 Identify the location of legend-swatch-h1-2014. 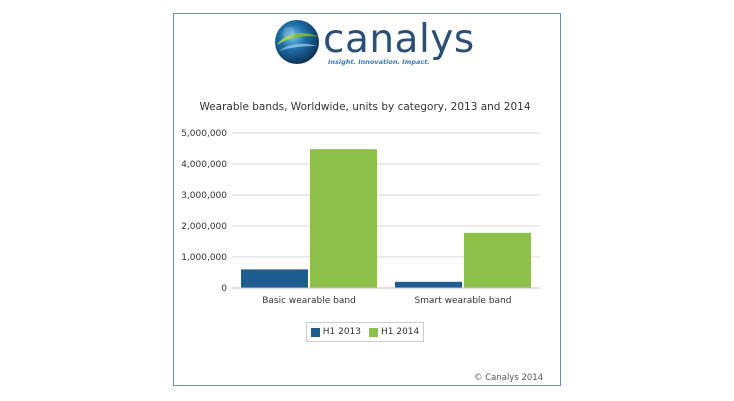
(373, 332).